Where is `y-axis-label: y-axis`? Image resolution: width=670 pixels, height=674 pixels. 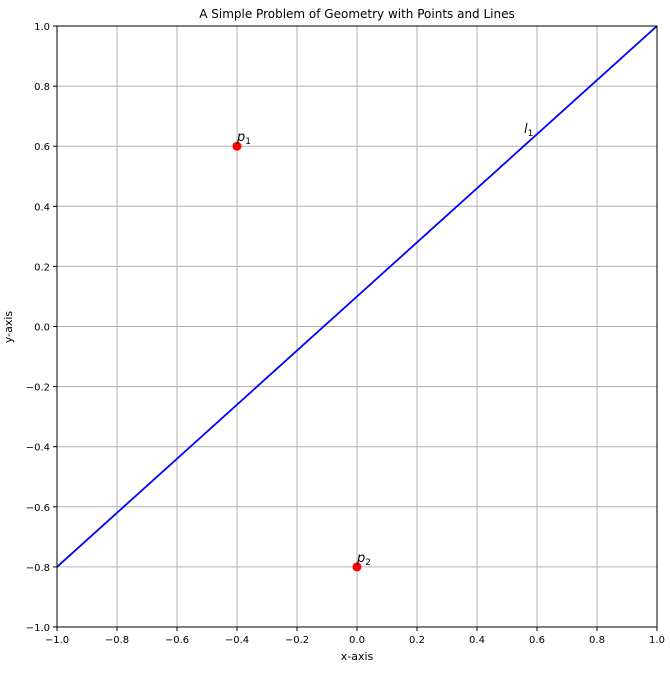 y-axis-label: y-axis is located at coordinates (8, 327).